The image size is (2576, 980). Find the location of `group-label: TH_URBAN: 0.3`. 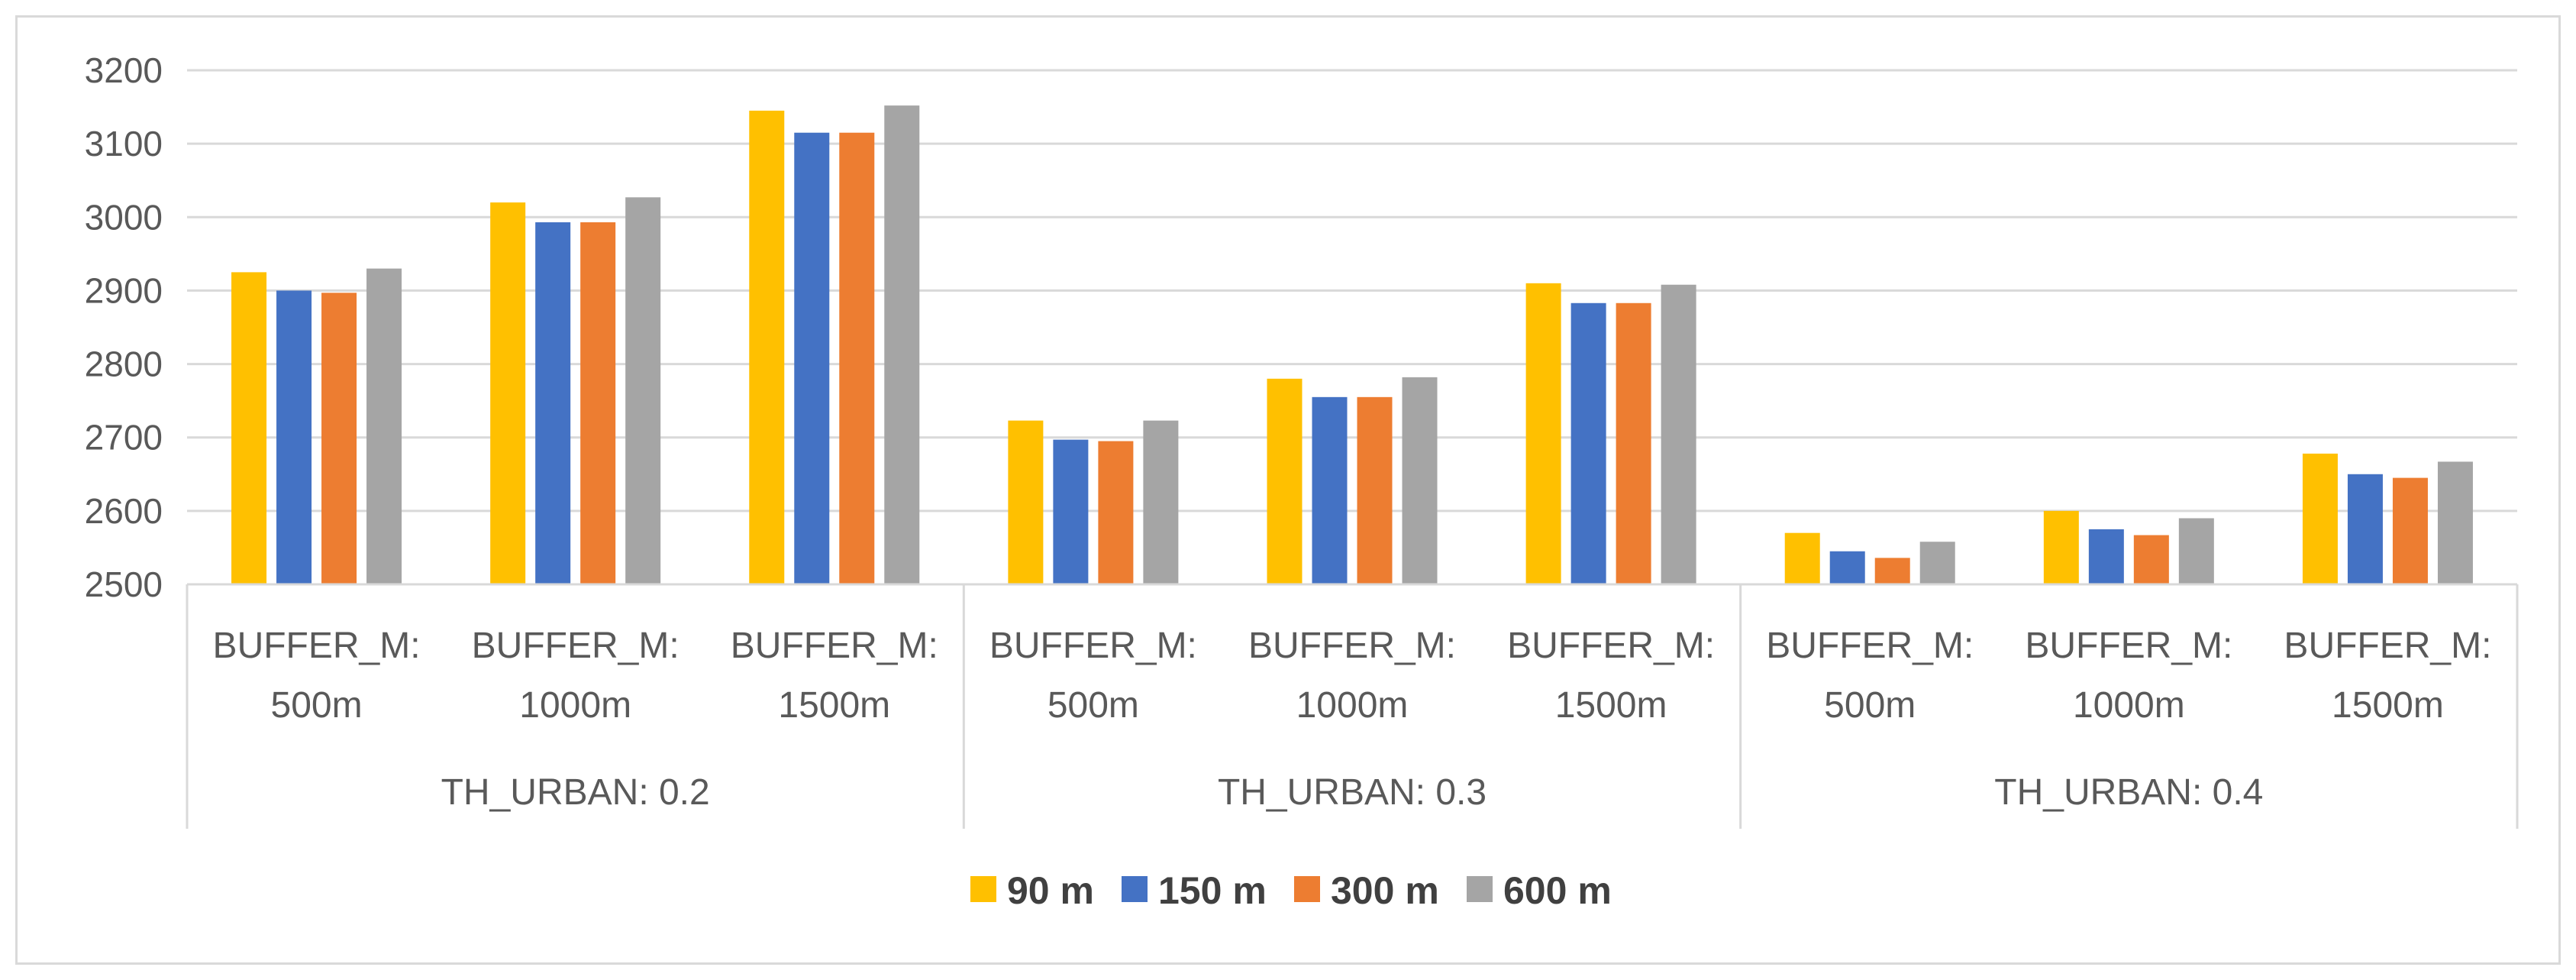

group-label: TH_URBAN: 0.3 is located at coordinates (1352, 793).